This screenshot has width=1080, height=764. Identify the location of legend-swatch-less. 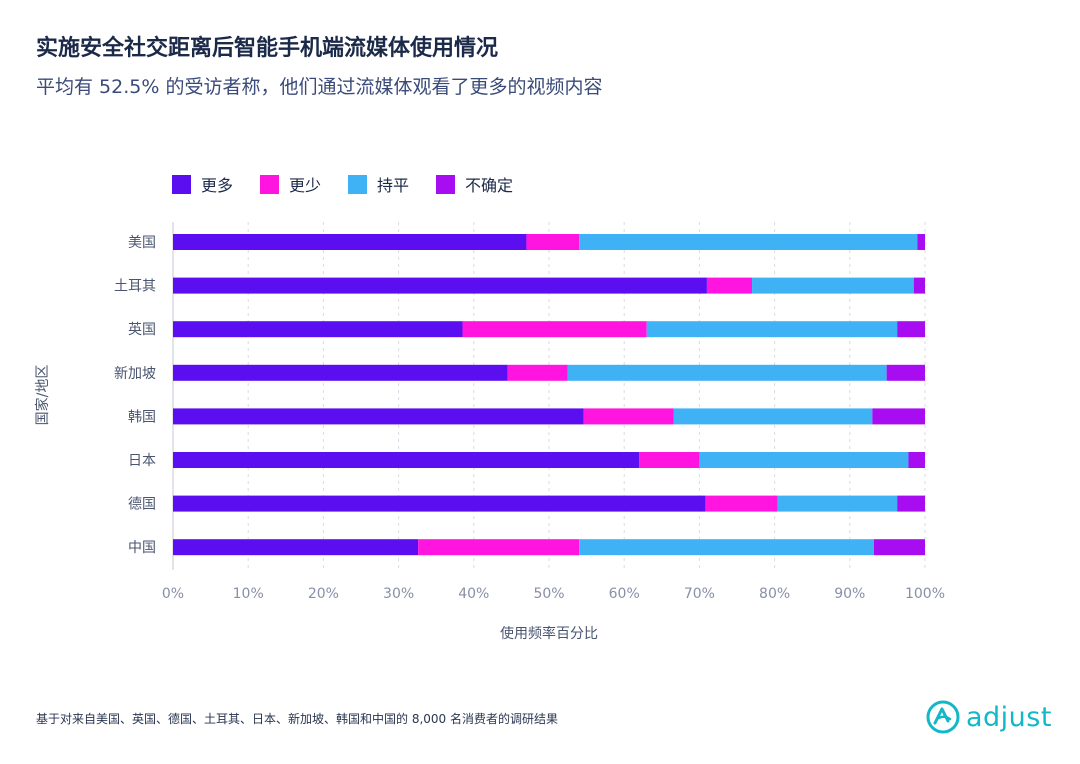
(270, 184).